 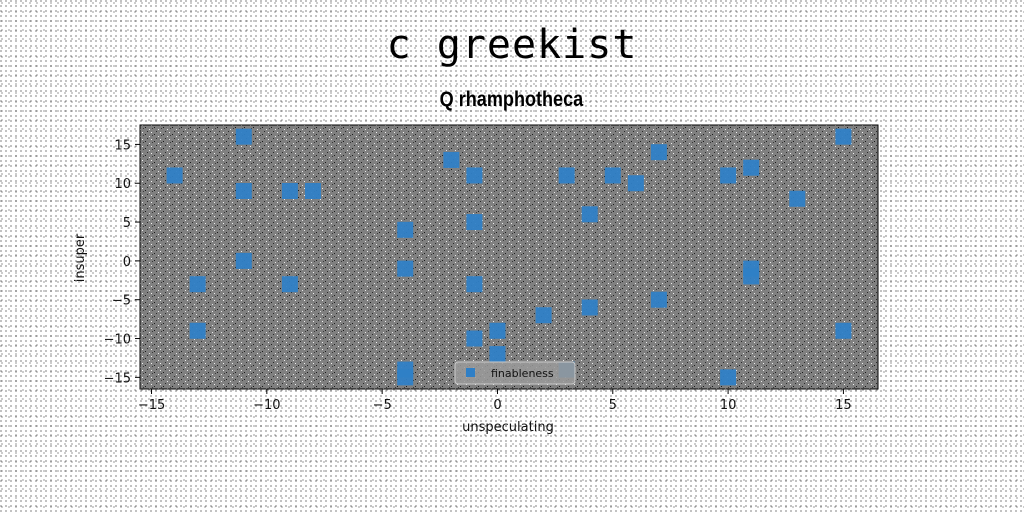 I want to click on x-tick-label: 10, so click(x=728, y=405).